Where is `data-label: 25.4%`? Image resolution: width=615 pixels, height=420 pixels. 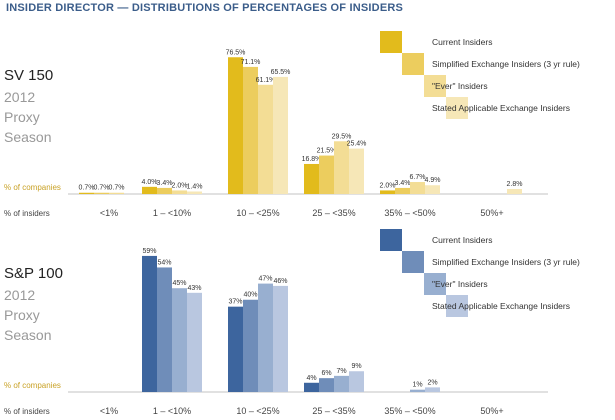 data-label: 25.4% is located at coordinates (357, 144).